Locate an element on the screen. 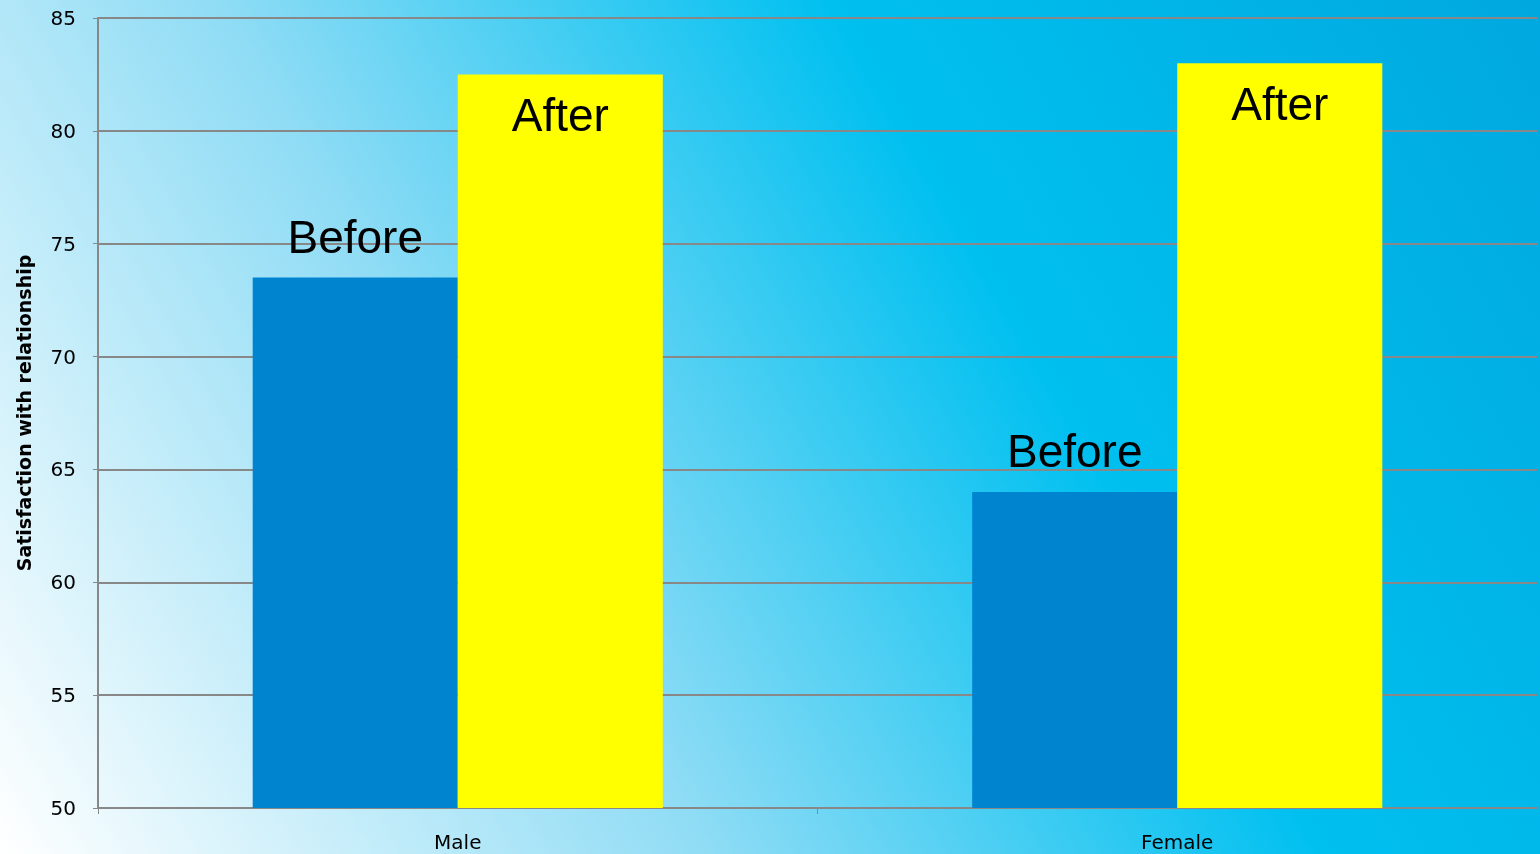 This screenshot has width=1540, height=854. text: After is located at coordinates (1280, 104).